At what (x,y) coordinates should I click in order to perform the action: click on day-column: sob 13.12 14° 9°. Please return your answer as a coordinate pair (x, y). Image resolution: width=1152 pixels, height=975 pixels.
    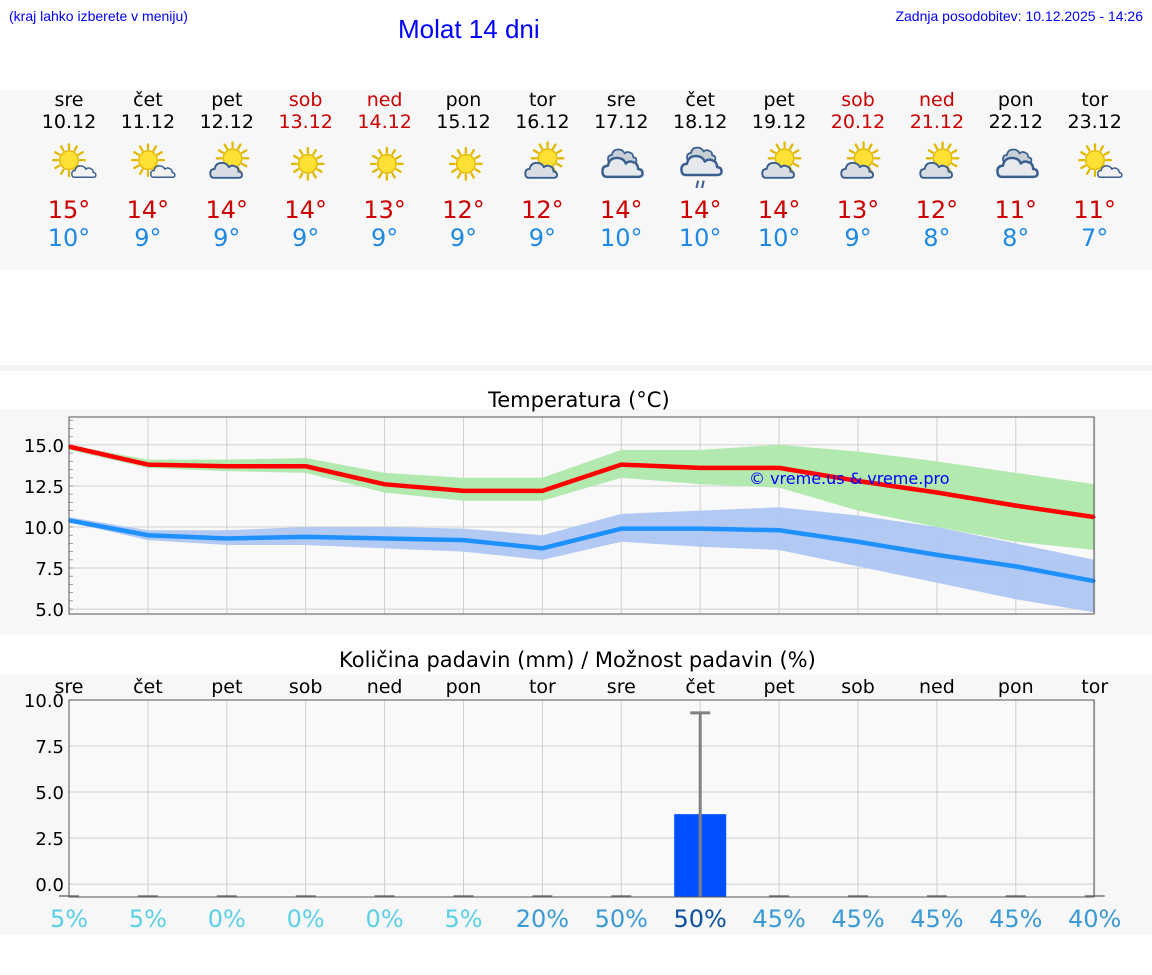
    Looking at the image, I should click on (306, 171).